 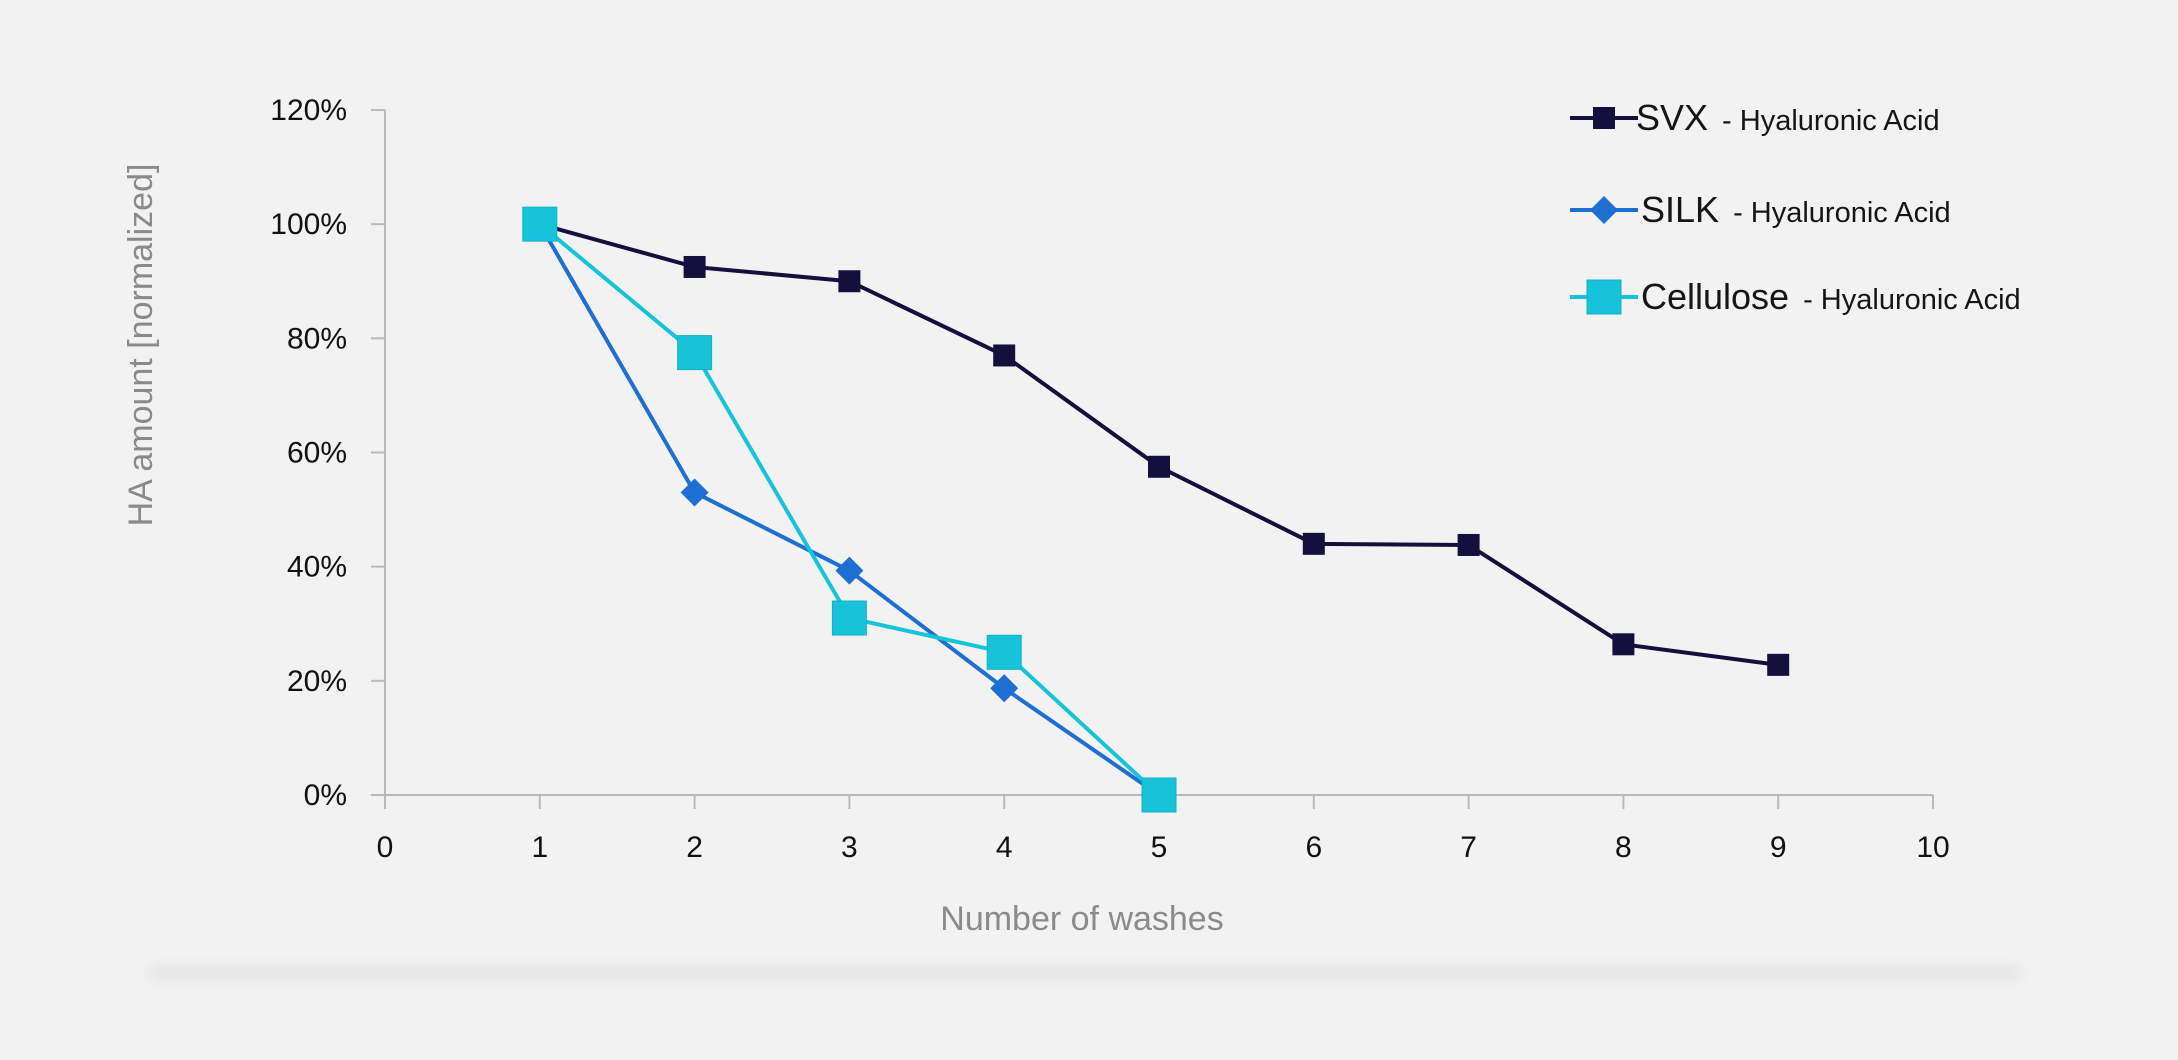 I want to click on x-tick-label: 2, so click(x=694, y=847).